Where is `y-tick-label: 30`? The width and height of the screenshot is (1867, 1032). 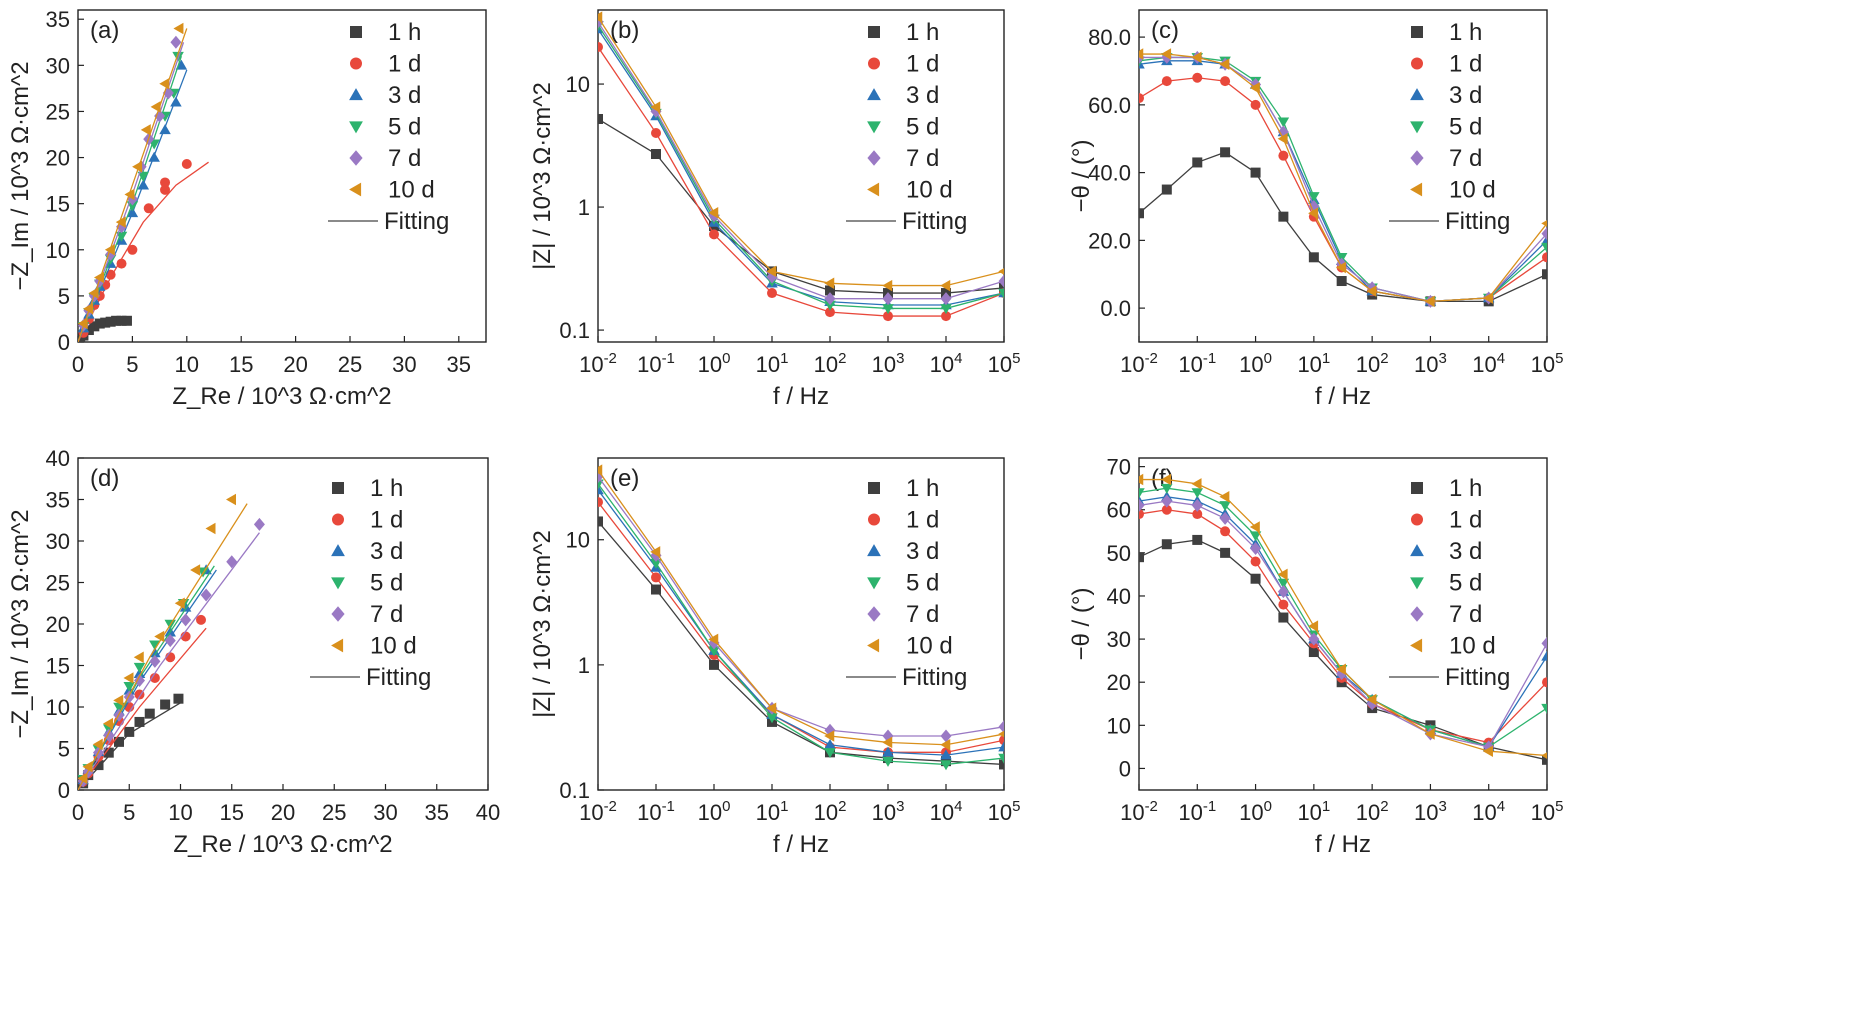 y-tick-label: 30 is located at coordinates (58, 65).